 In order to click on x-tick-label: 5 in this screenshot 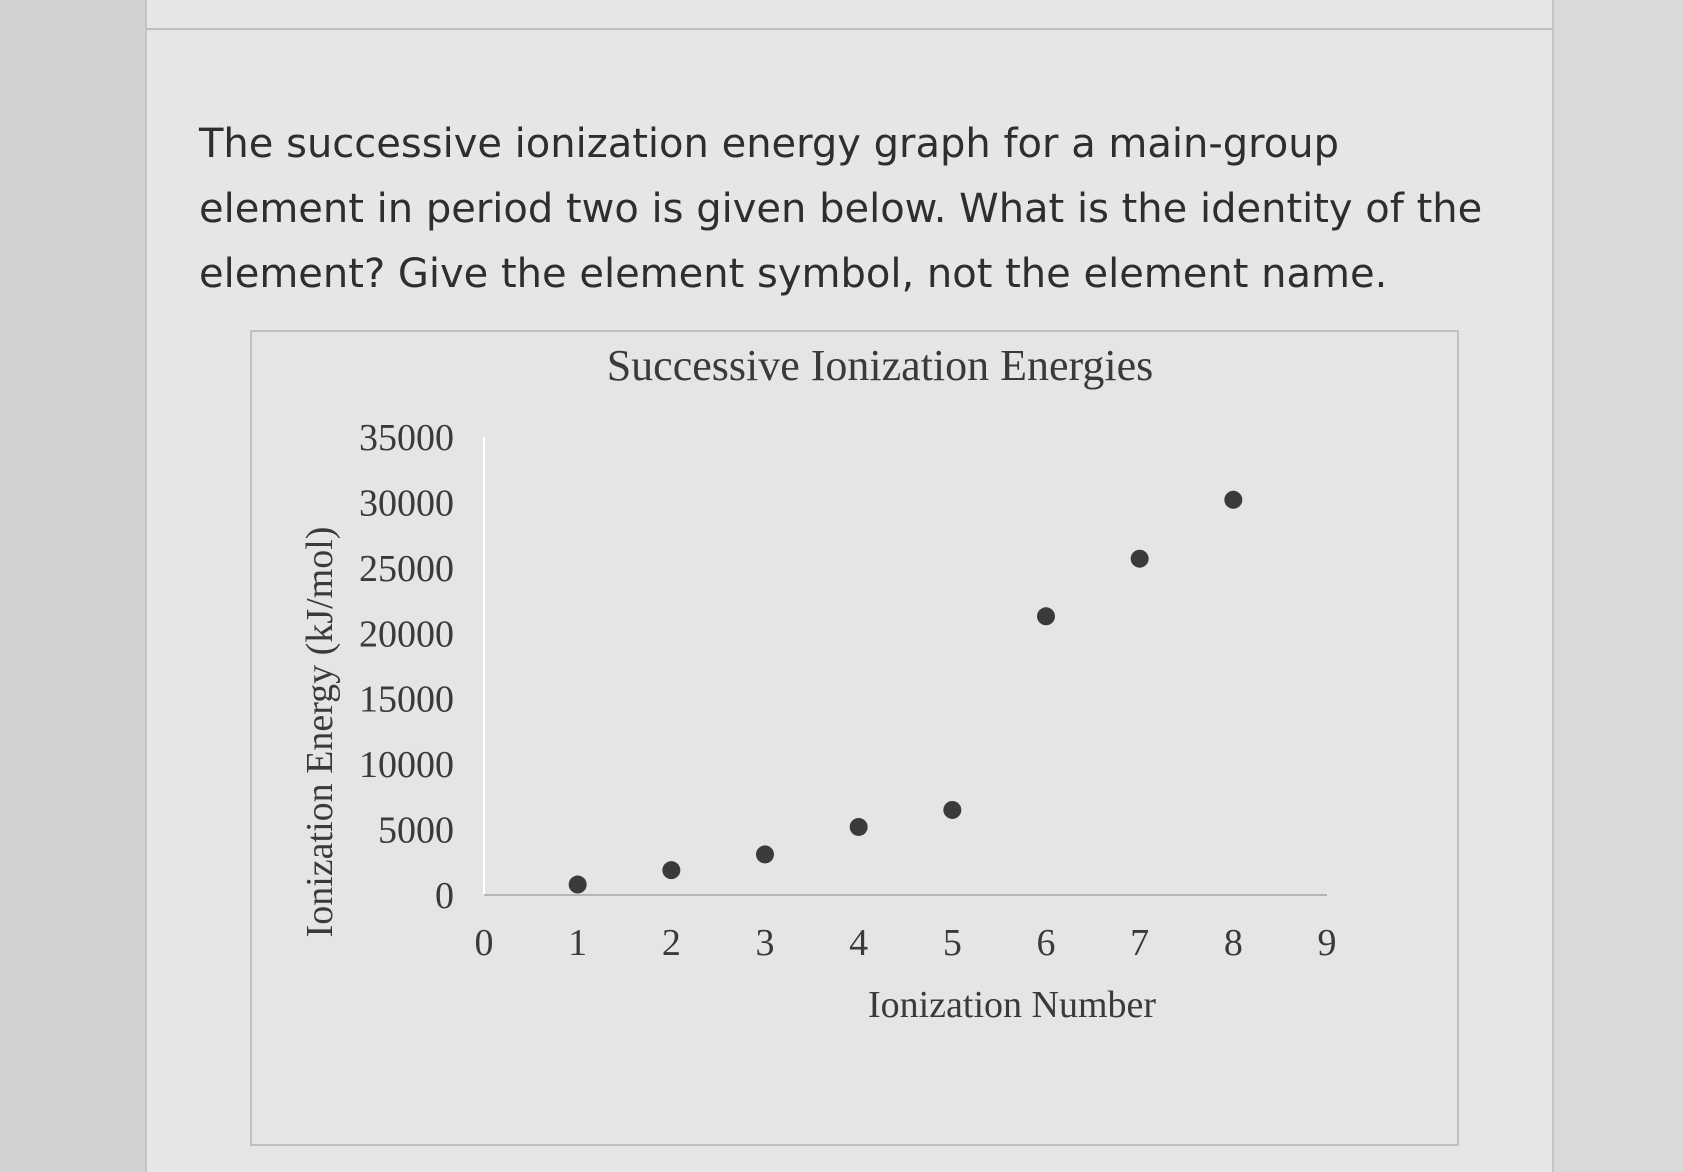, I will do `click(952, 943)`.